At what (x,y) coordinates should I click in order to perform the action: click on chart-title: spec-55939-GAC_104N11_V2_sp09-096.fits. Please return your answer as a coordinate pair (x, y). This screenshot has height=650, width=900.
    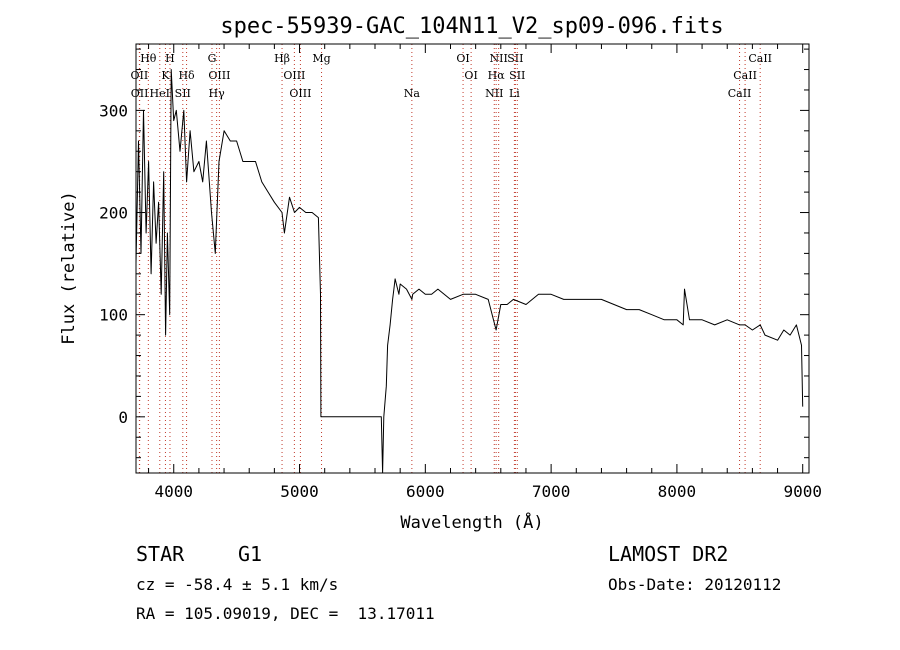
    Looking at the image, I should click on (471, 26).